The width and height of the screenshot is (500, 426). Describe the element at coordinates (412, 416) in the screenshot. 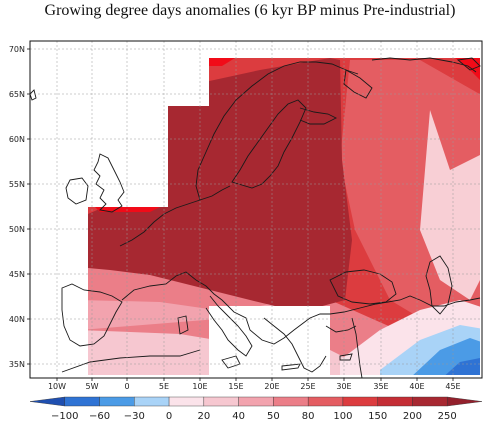

I see `colorbar-label: 200` at that location.